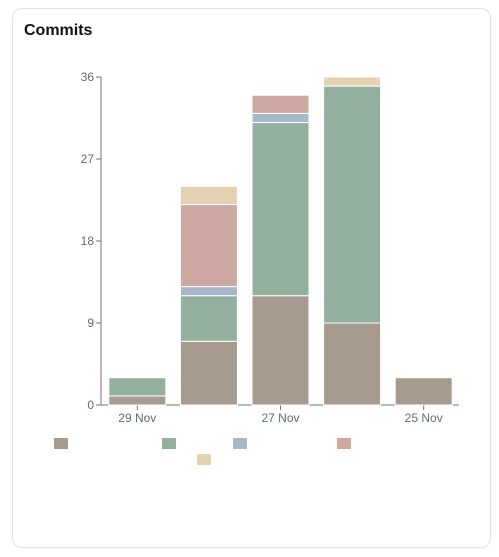  I want to click on x-tick-label: 25 Nov, so click(424, 418).